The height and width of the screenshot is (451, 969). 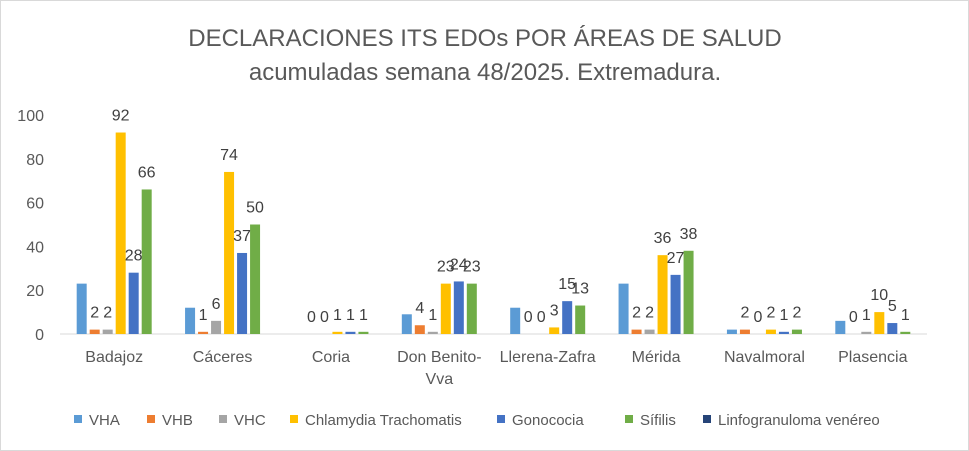 What do you see at coordinates (440, 379) in the screenshot?
I see `category-label: Vva` at bounding box center [440, 379].